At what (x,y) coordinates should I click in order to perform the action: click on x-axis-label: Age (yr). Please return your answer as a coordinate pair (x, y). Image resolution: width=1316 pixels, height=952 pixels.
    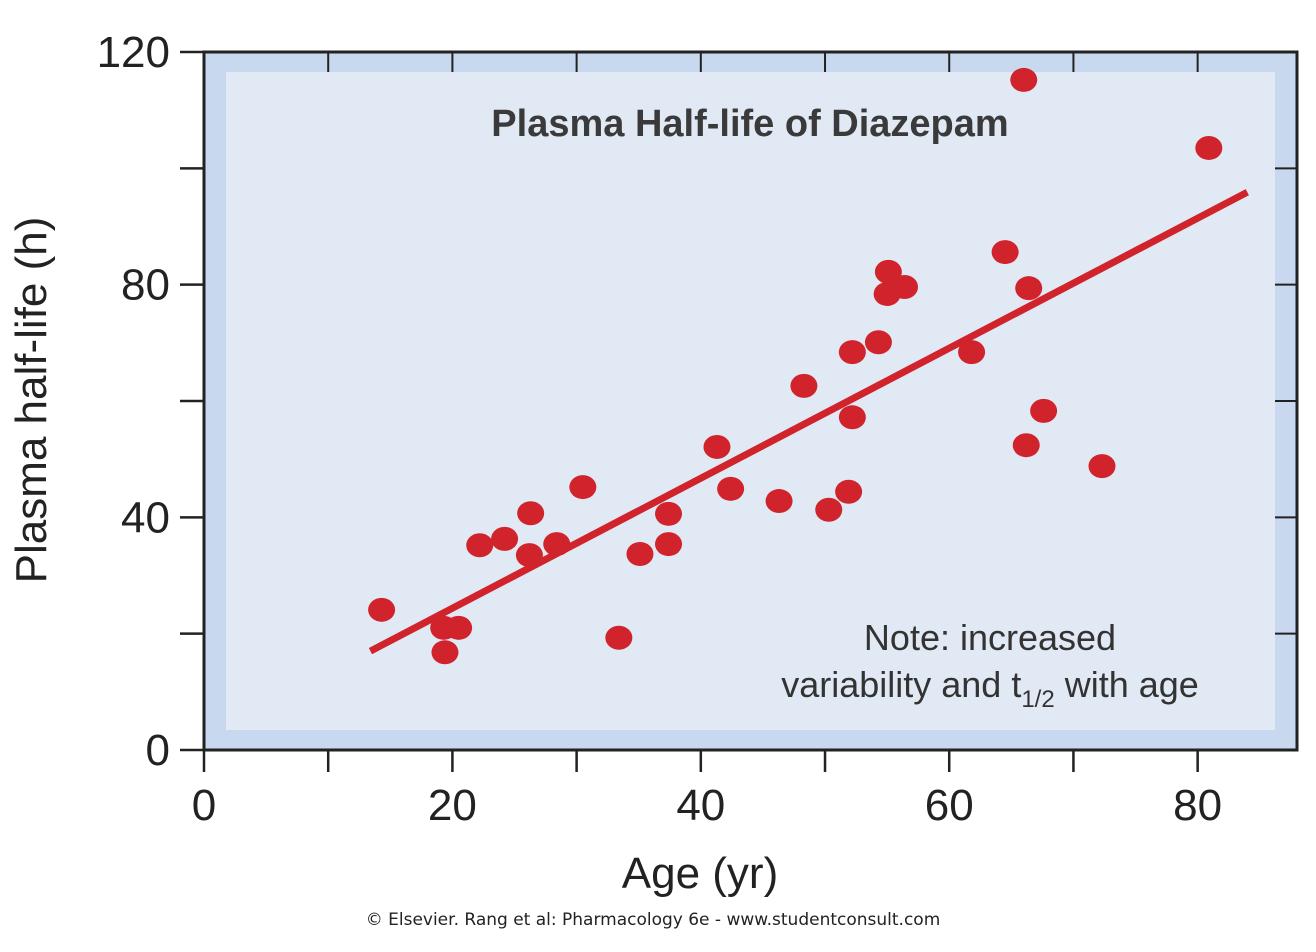
    Looking at the image, I should click on (700, 873).